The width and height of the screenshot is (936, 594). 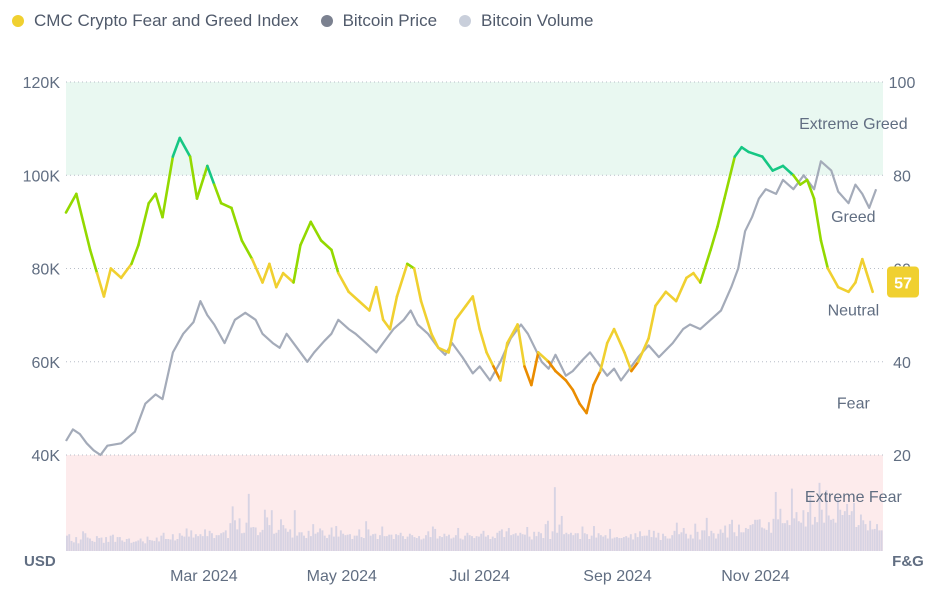 What do you see at coordinates (526, 21) in the screenshot?
I see `legend-item-bitcoin-volume: Bitcoin Volume` at bounding box center [526, 21].